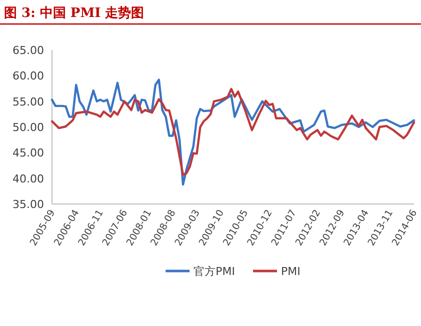 The width and height of the screenshot is (421, 326). What do you see at coordinates (28, 204) in the screenshot?
I see `y-tick-label: 35.00` at bounding box center [28, 204].